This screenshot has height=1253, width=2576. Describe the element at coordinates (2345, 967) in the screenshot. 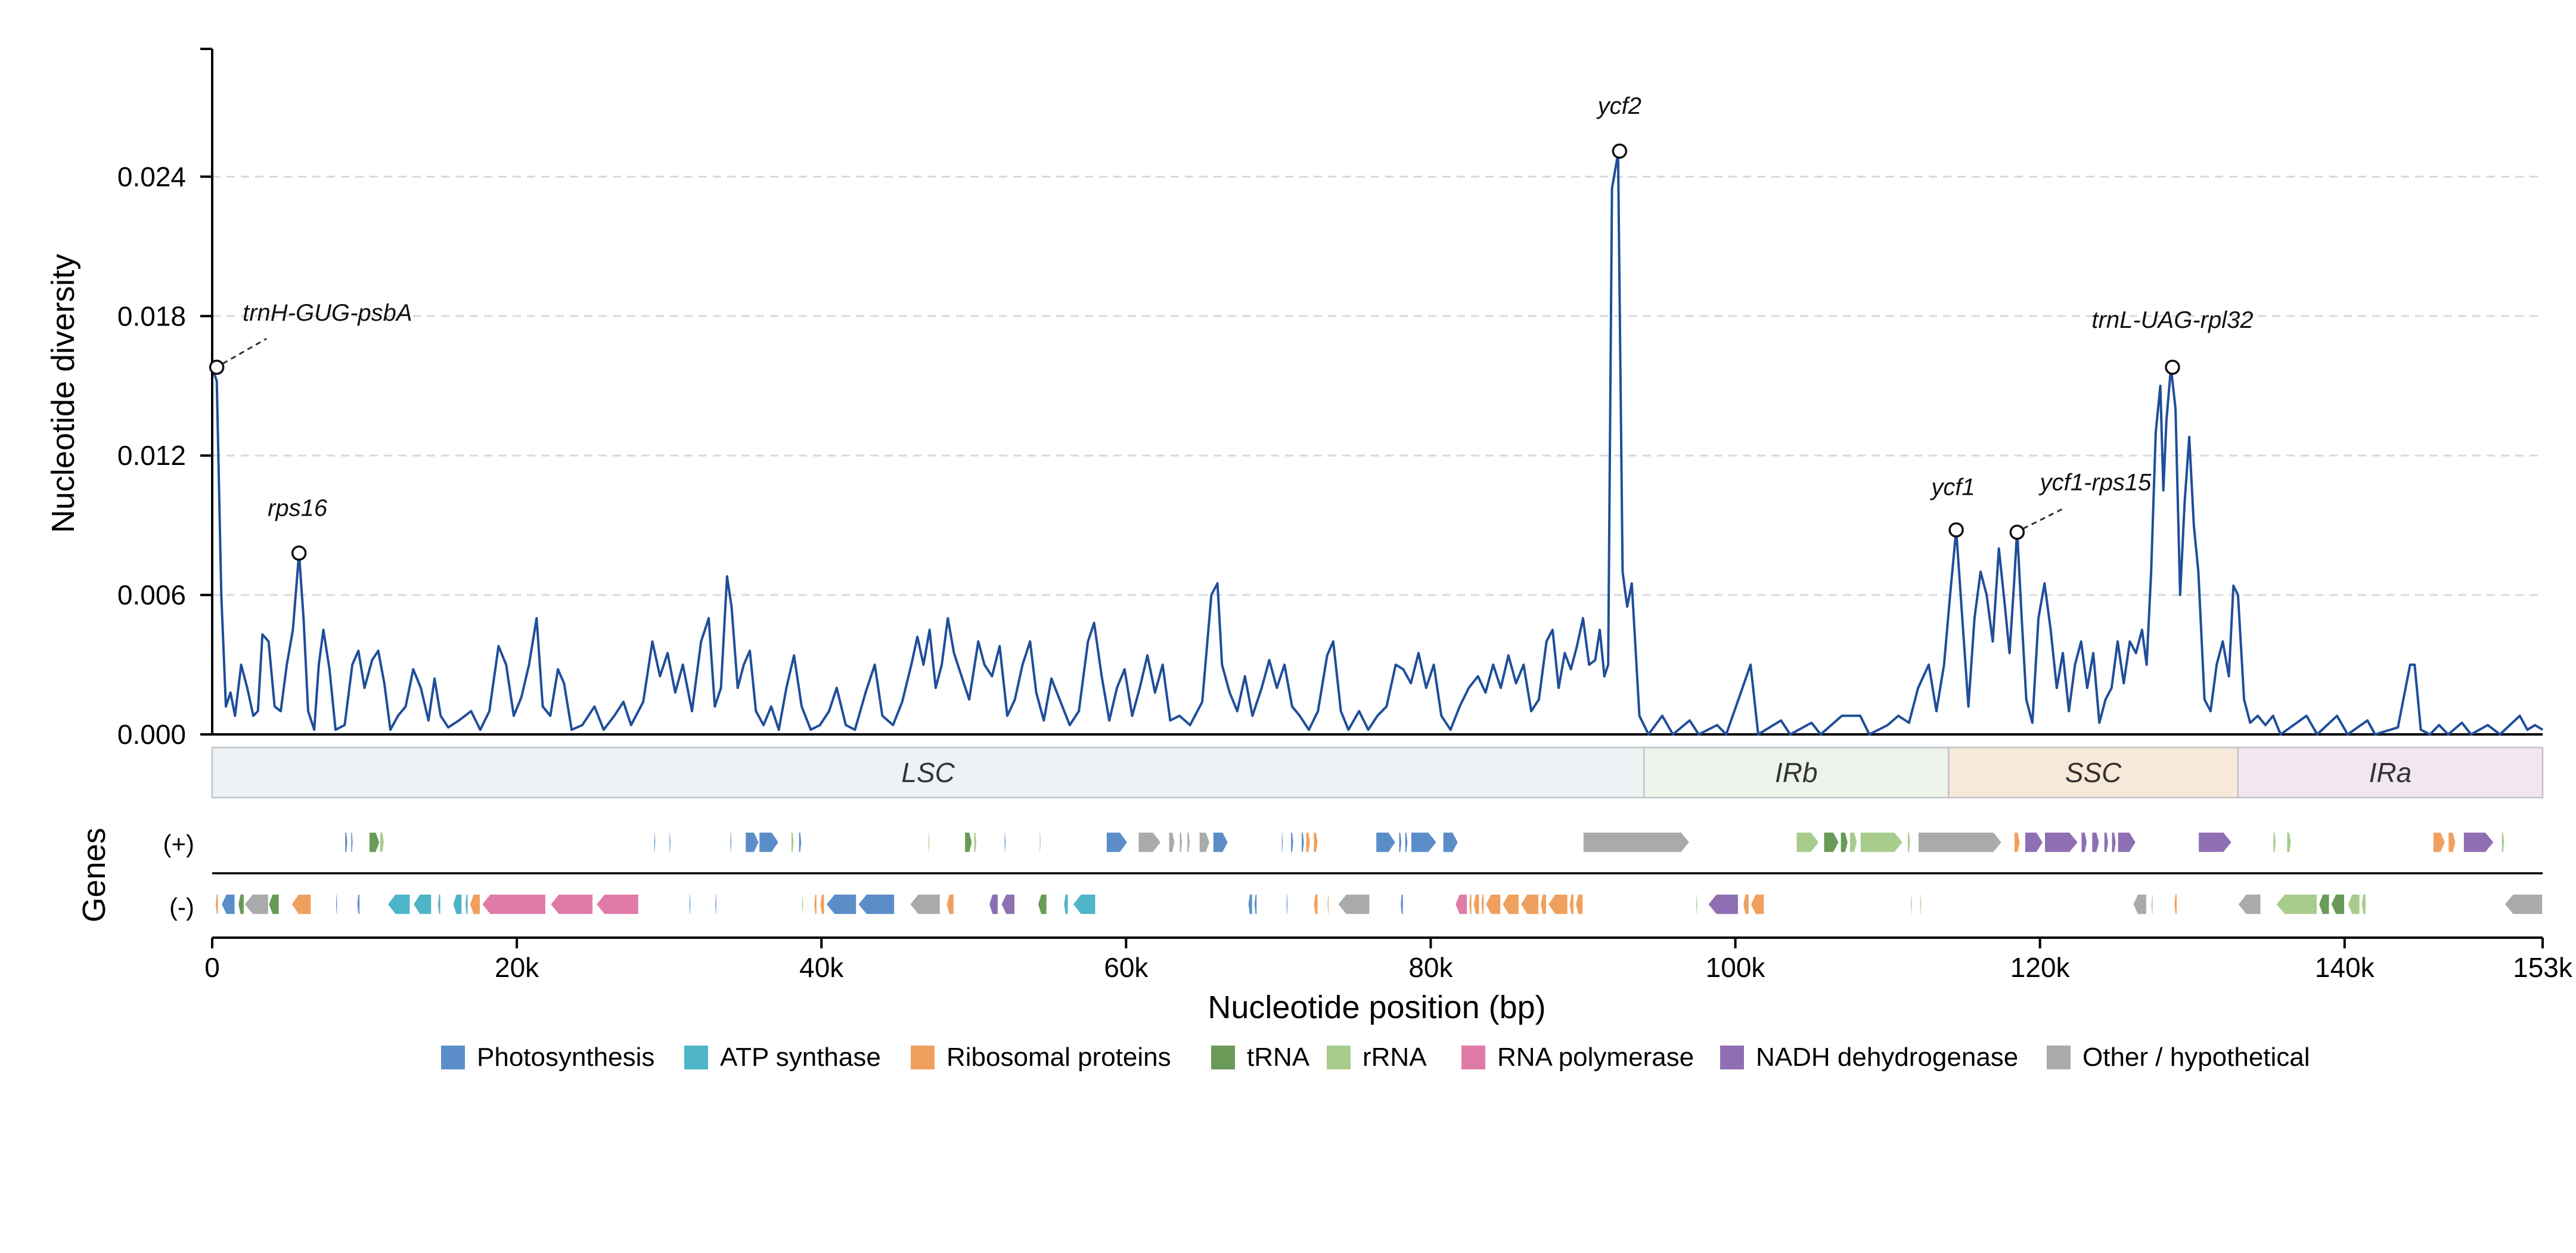

I see `x-tick-label: 140k` at that location.